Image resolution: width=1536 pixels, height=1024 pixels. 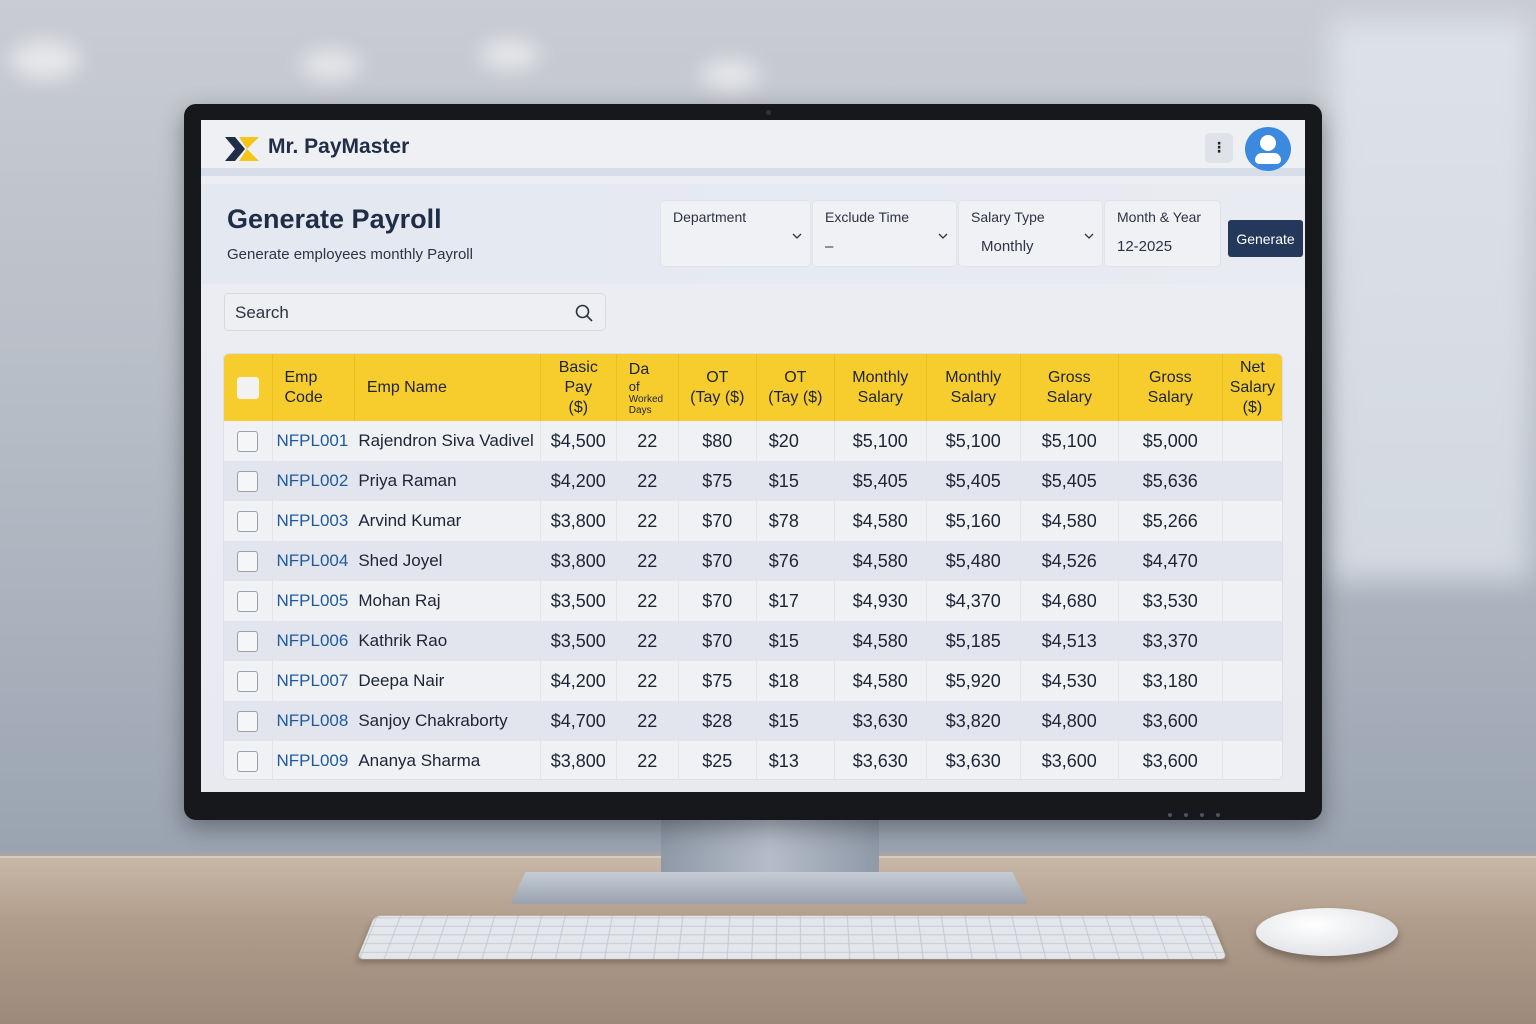 What do you see at coordinates (247, 387) in the screenshot?
I see `select-all-checkbox` at bounding box center [247, 387].